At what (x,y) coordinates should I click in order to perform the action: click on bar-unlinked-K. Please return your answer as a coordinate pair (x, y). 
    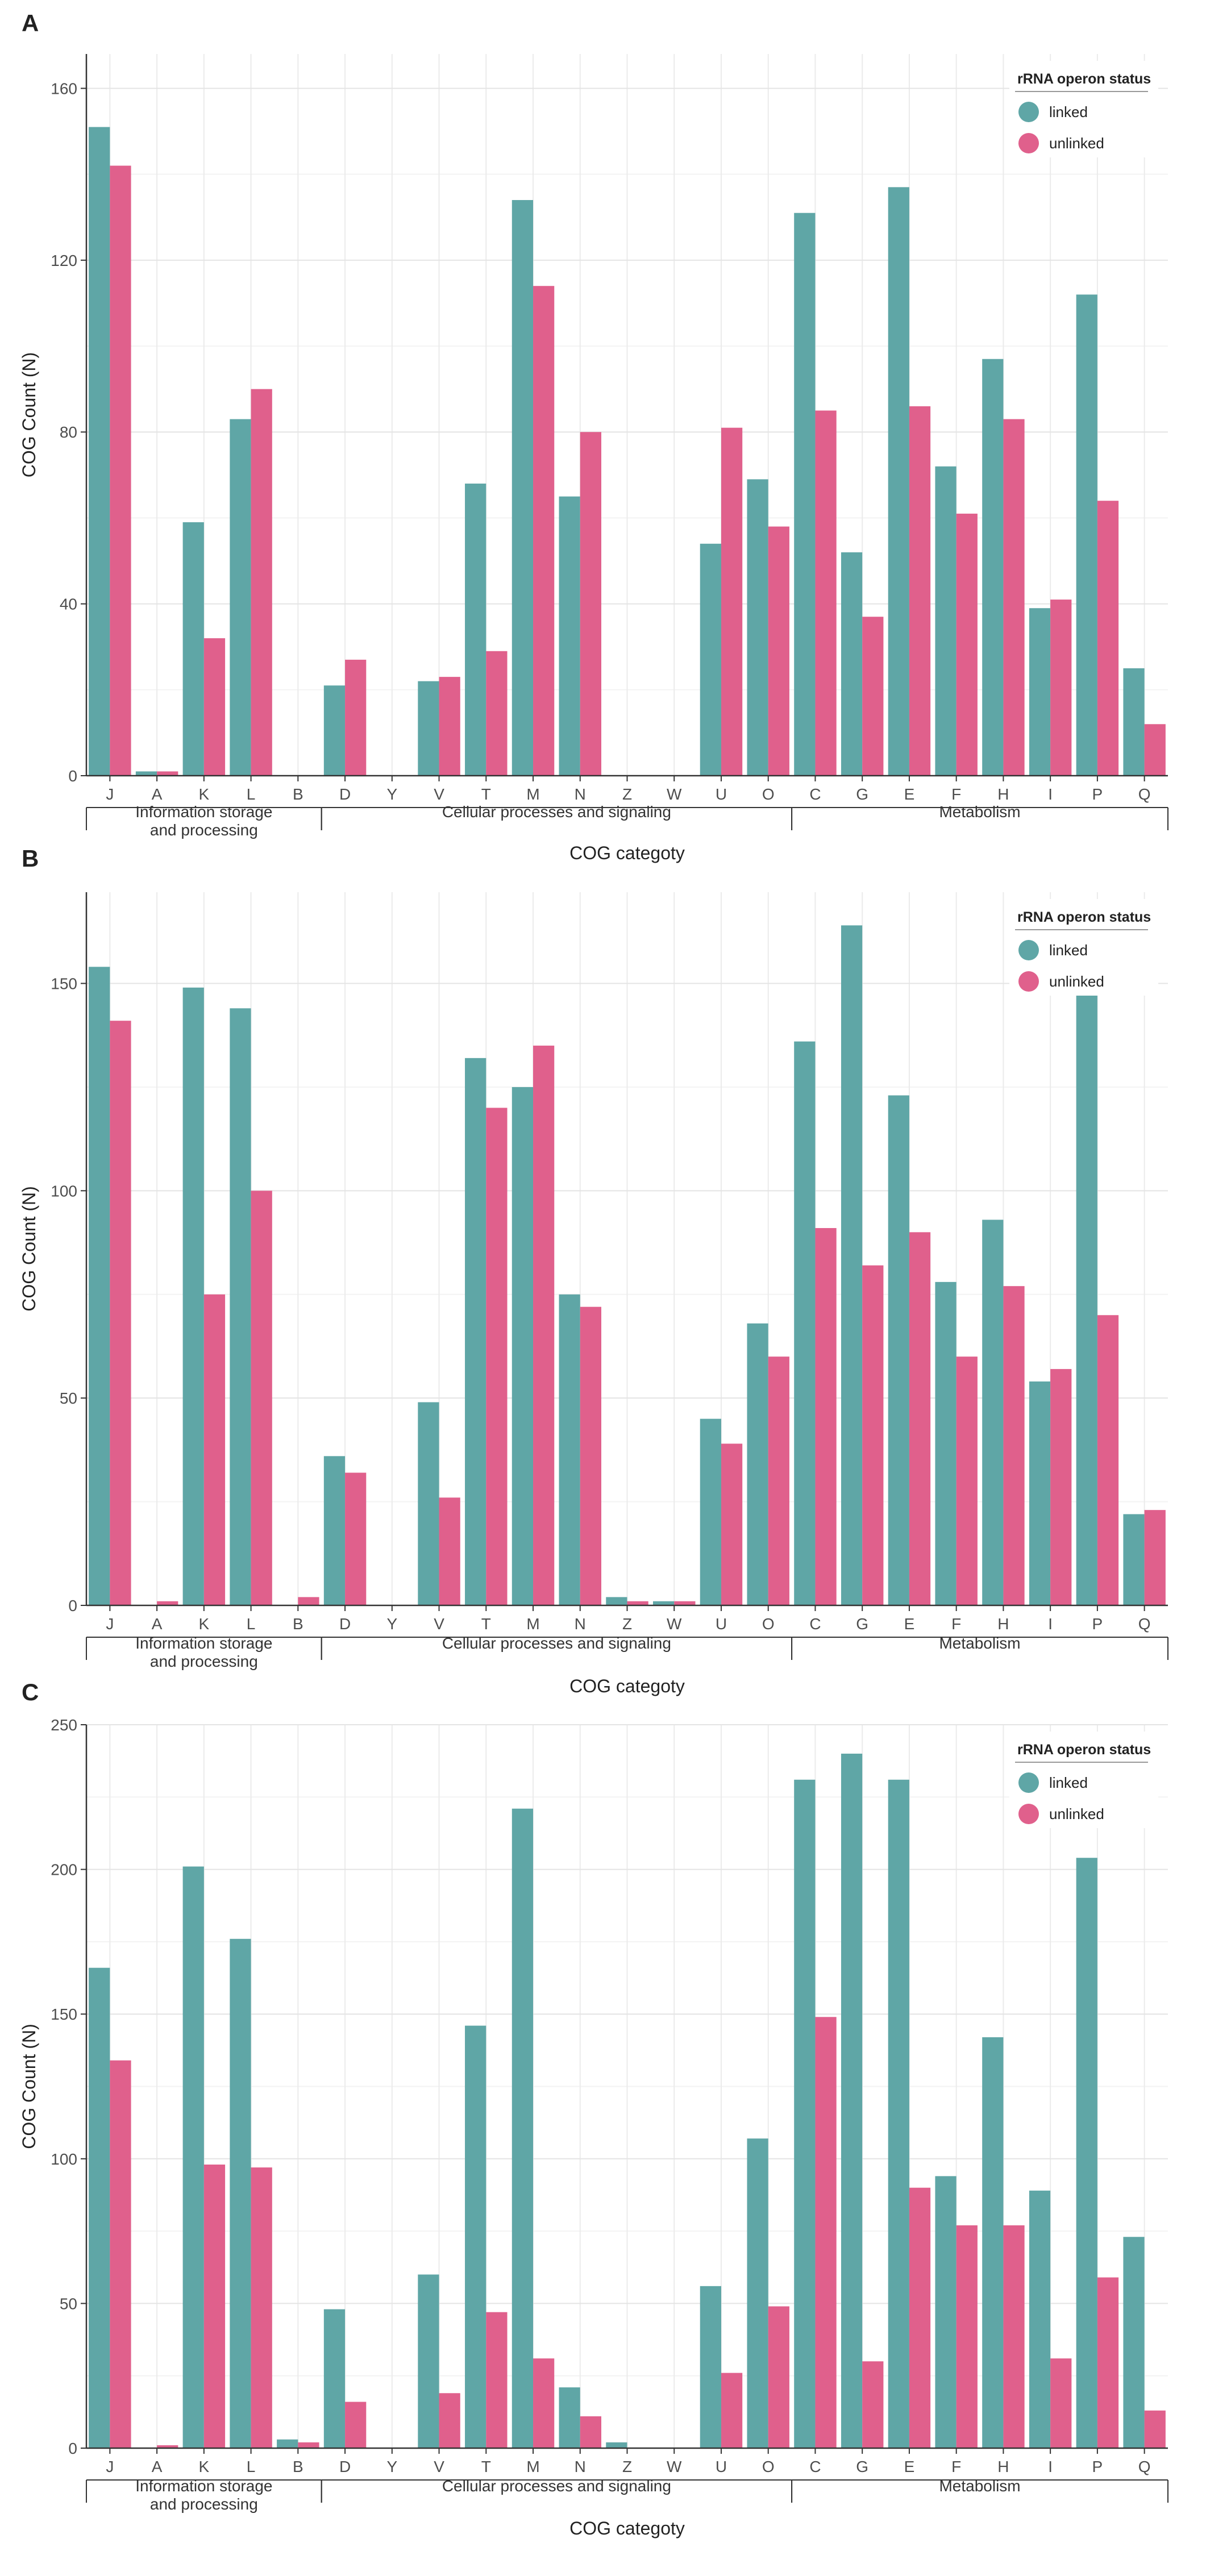
    Looking at the image, I should click on (215, 2306).